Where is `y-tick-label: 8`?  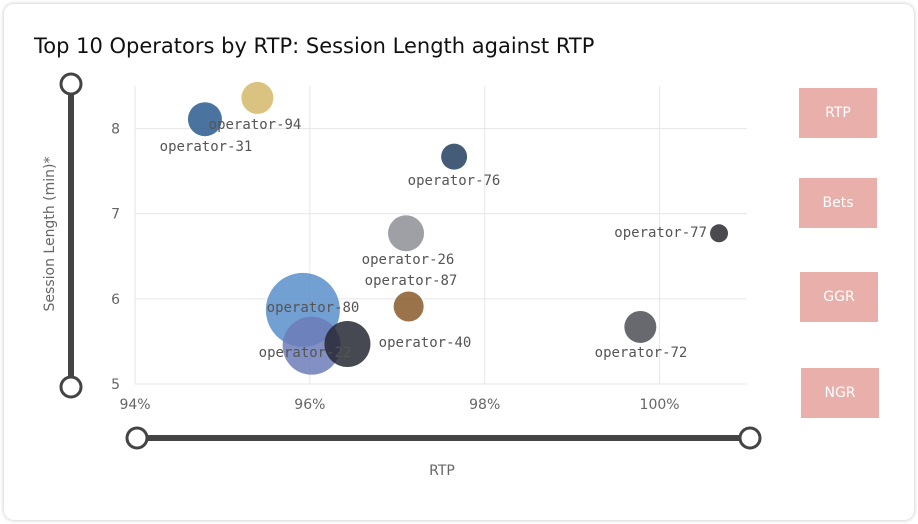 y-tick-label: 8 is located at coordinates (115, 130).